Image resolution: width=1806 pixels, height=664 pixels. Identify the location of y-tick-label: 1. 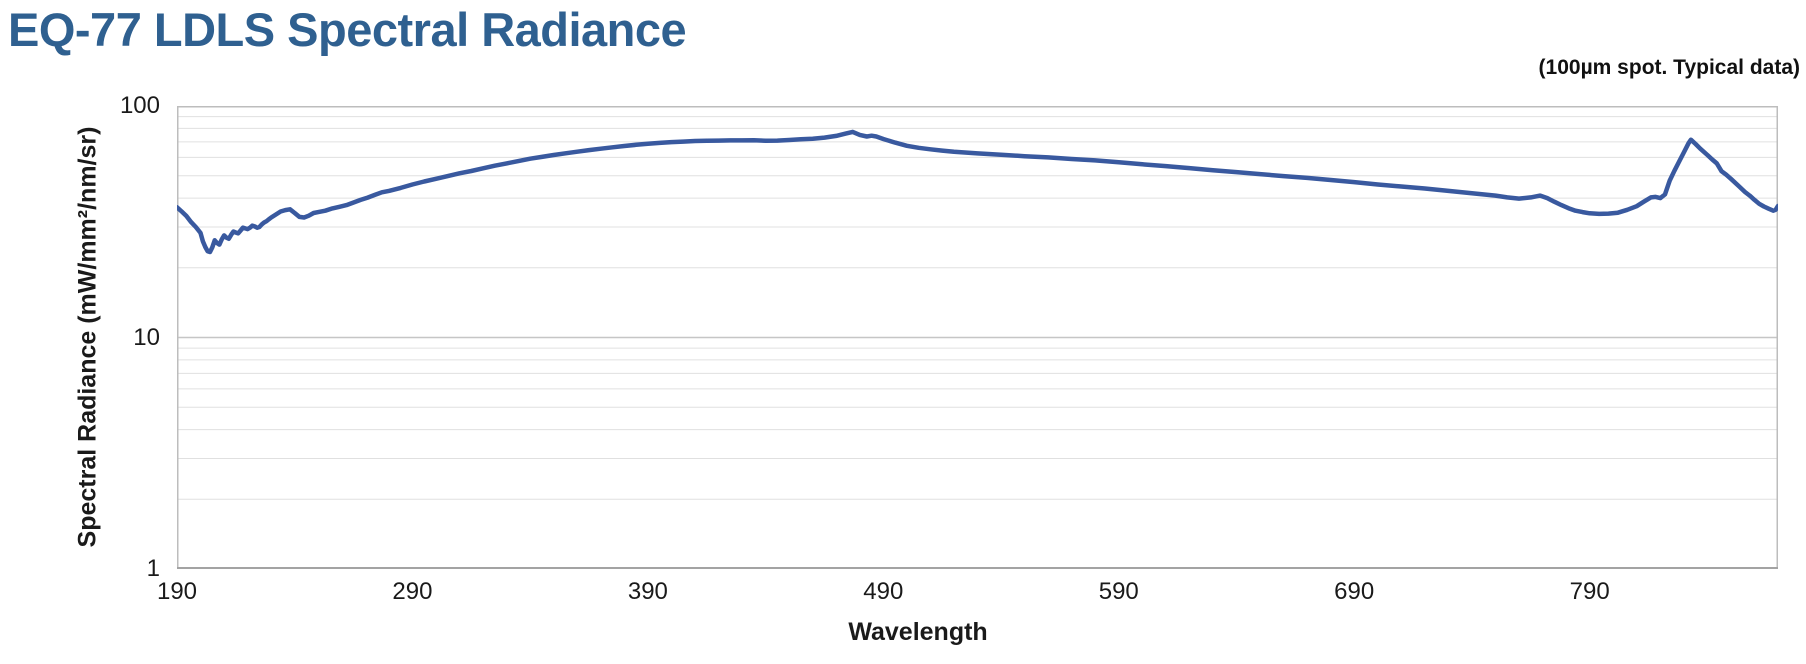
(153, 568).